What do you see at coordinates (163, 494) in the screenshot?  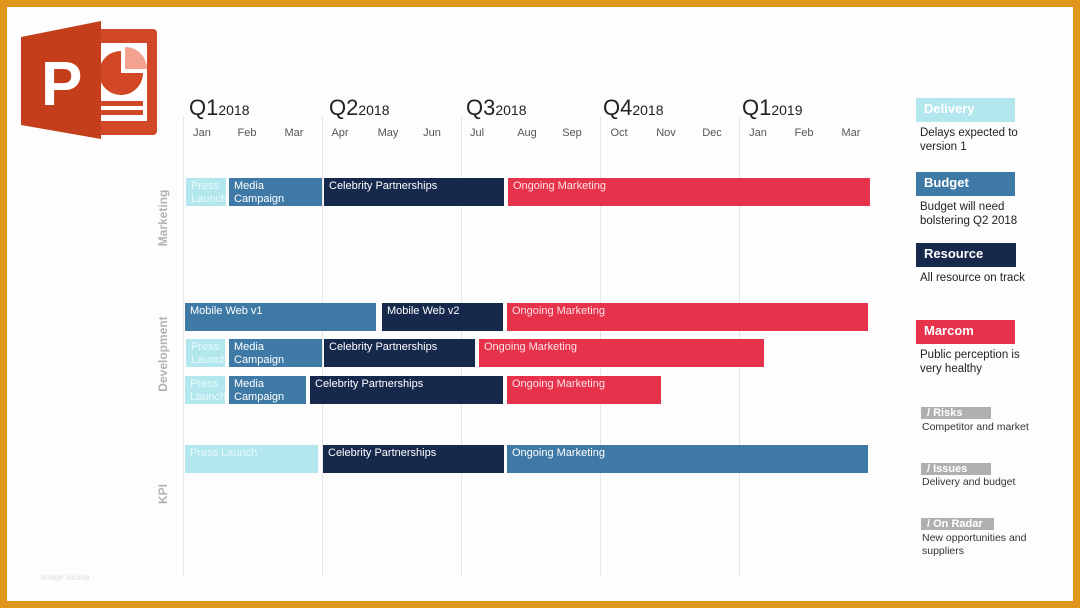 I see `row-label-kpi: KPI` at bounding box center [163, 494].